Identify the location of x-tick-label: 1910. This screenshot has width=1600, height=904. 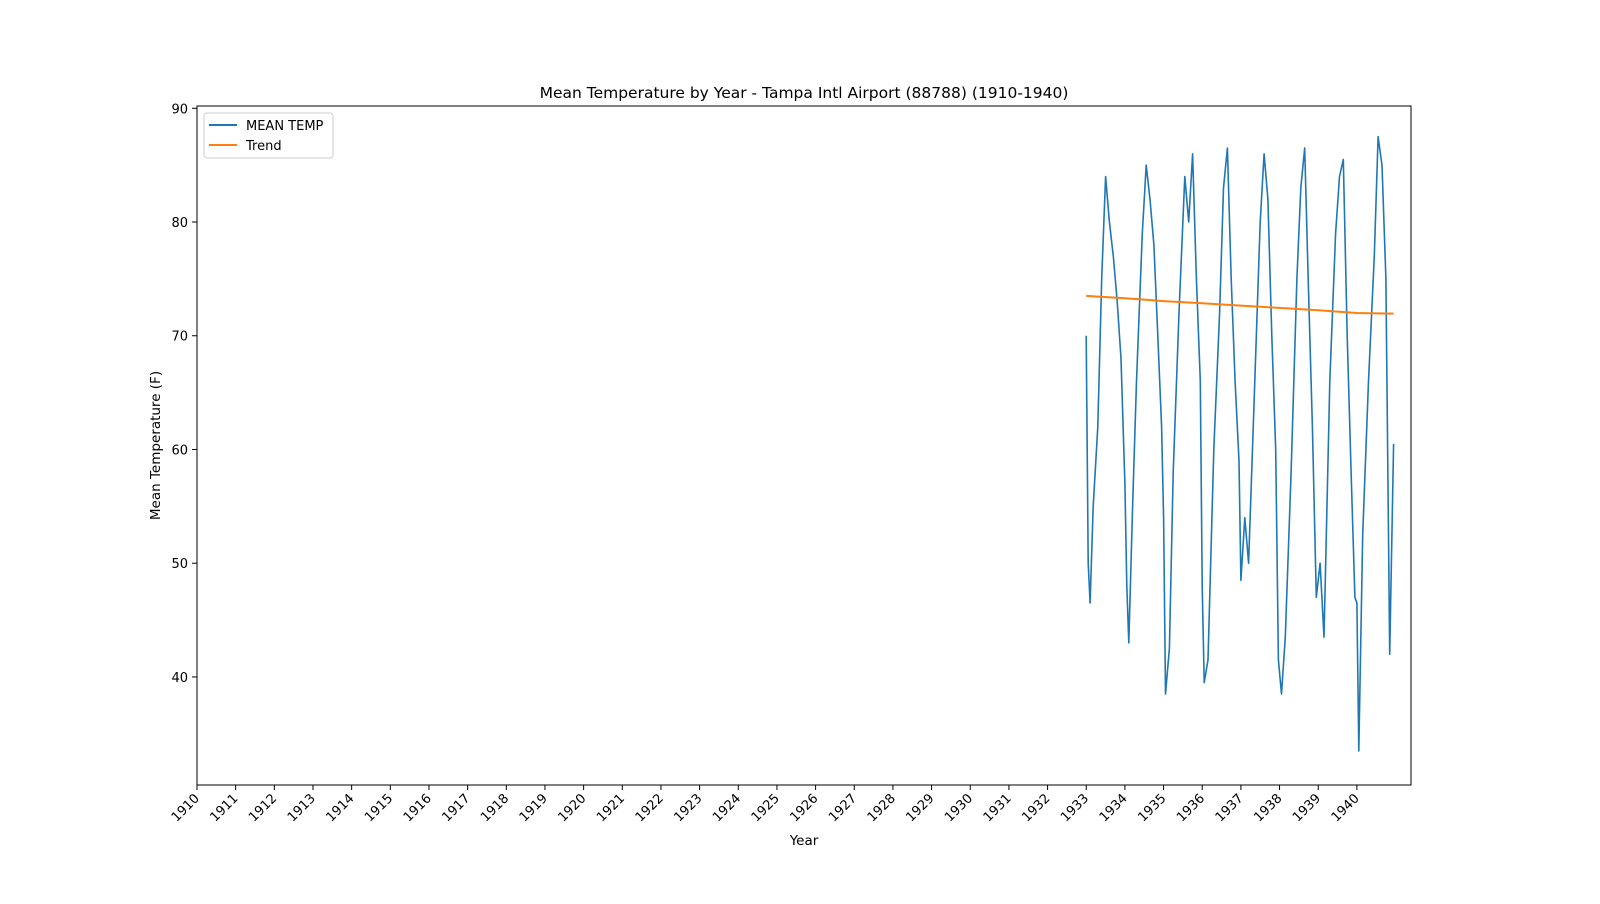
(186, 808).